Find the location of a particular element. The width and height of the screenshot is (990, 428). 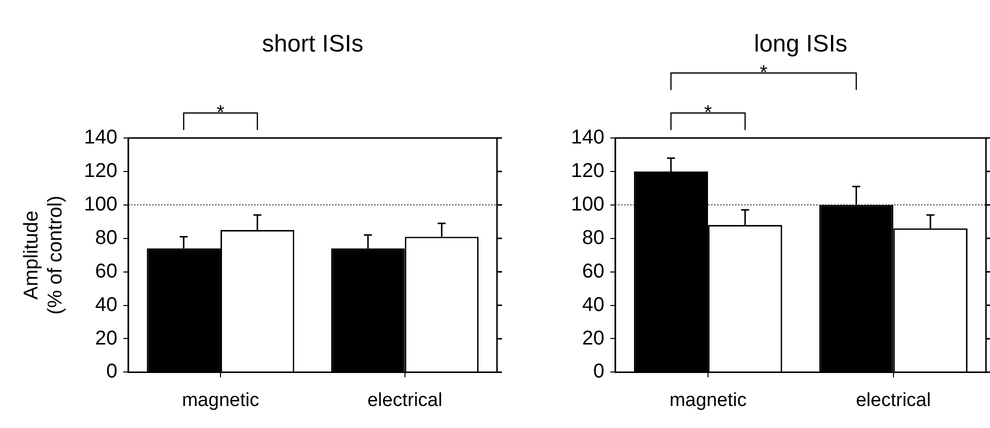

y-axis-title: Amplitude (% of control) is located at coordinates (43, 255).